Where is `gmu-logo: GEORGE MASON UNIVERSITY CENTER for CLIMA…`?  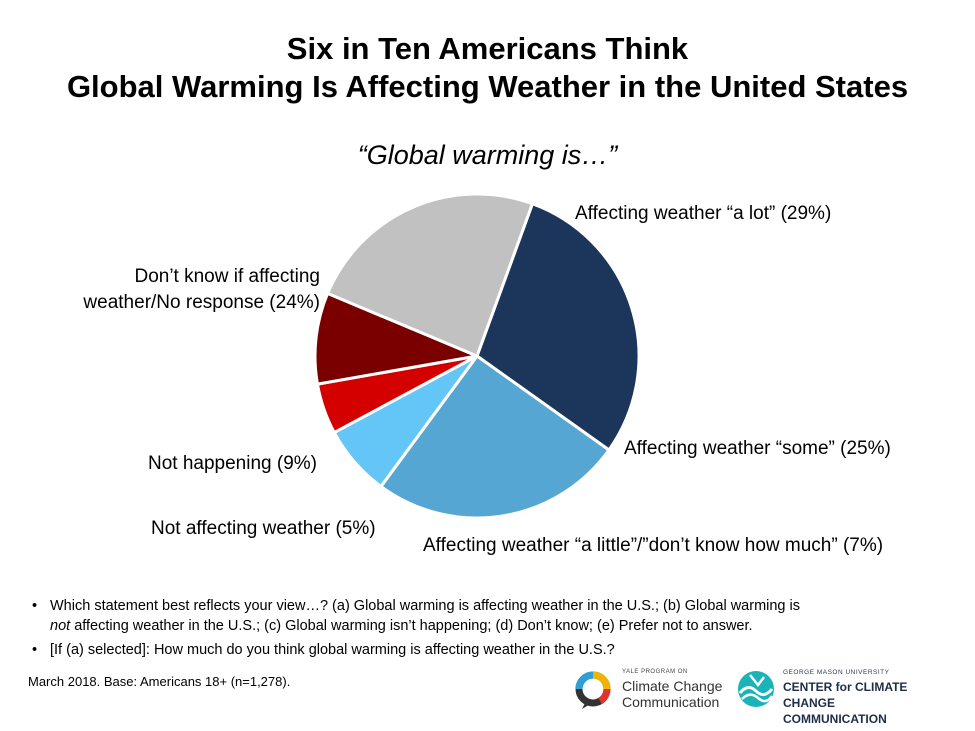 gmu-logo: GEORGE MASON UNIVERSITY CENTER for CLIMA… is located at coordinates (846, 694).